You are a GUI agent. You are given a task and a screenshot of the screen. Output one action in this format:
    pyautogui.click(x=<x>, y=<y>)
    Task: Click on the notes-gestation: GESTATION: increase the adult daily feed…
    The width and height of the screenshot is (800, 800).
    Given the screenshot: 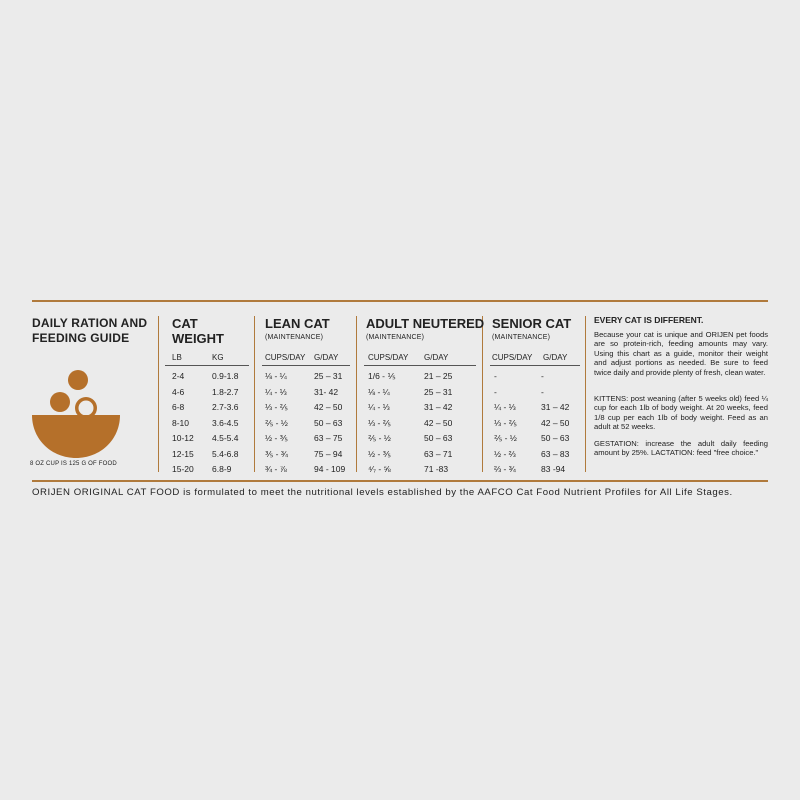 What is the action you would take?
    pyautogui.click(x=681, y=448)
    